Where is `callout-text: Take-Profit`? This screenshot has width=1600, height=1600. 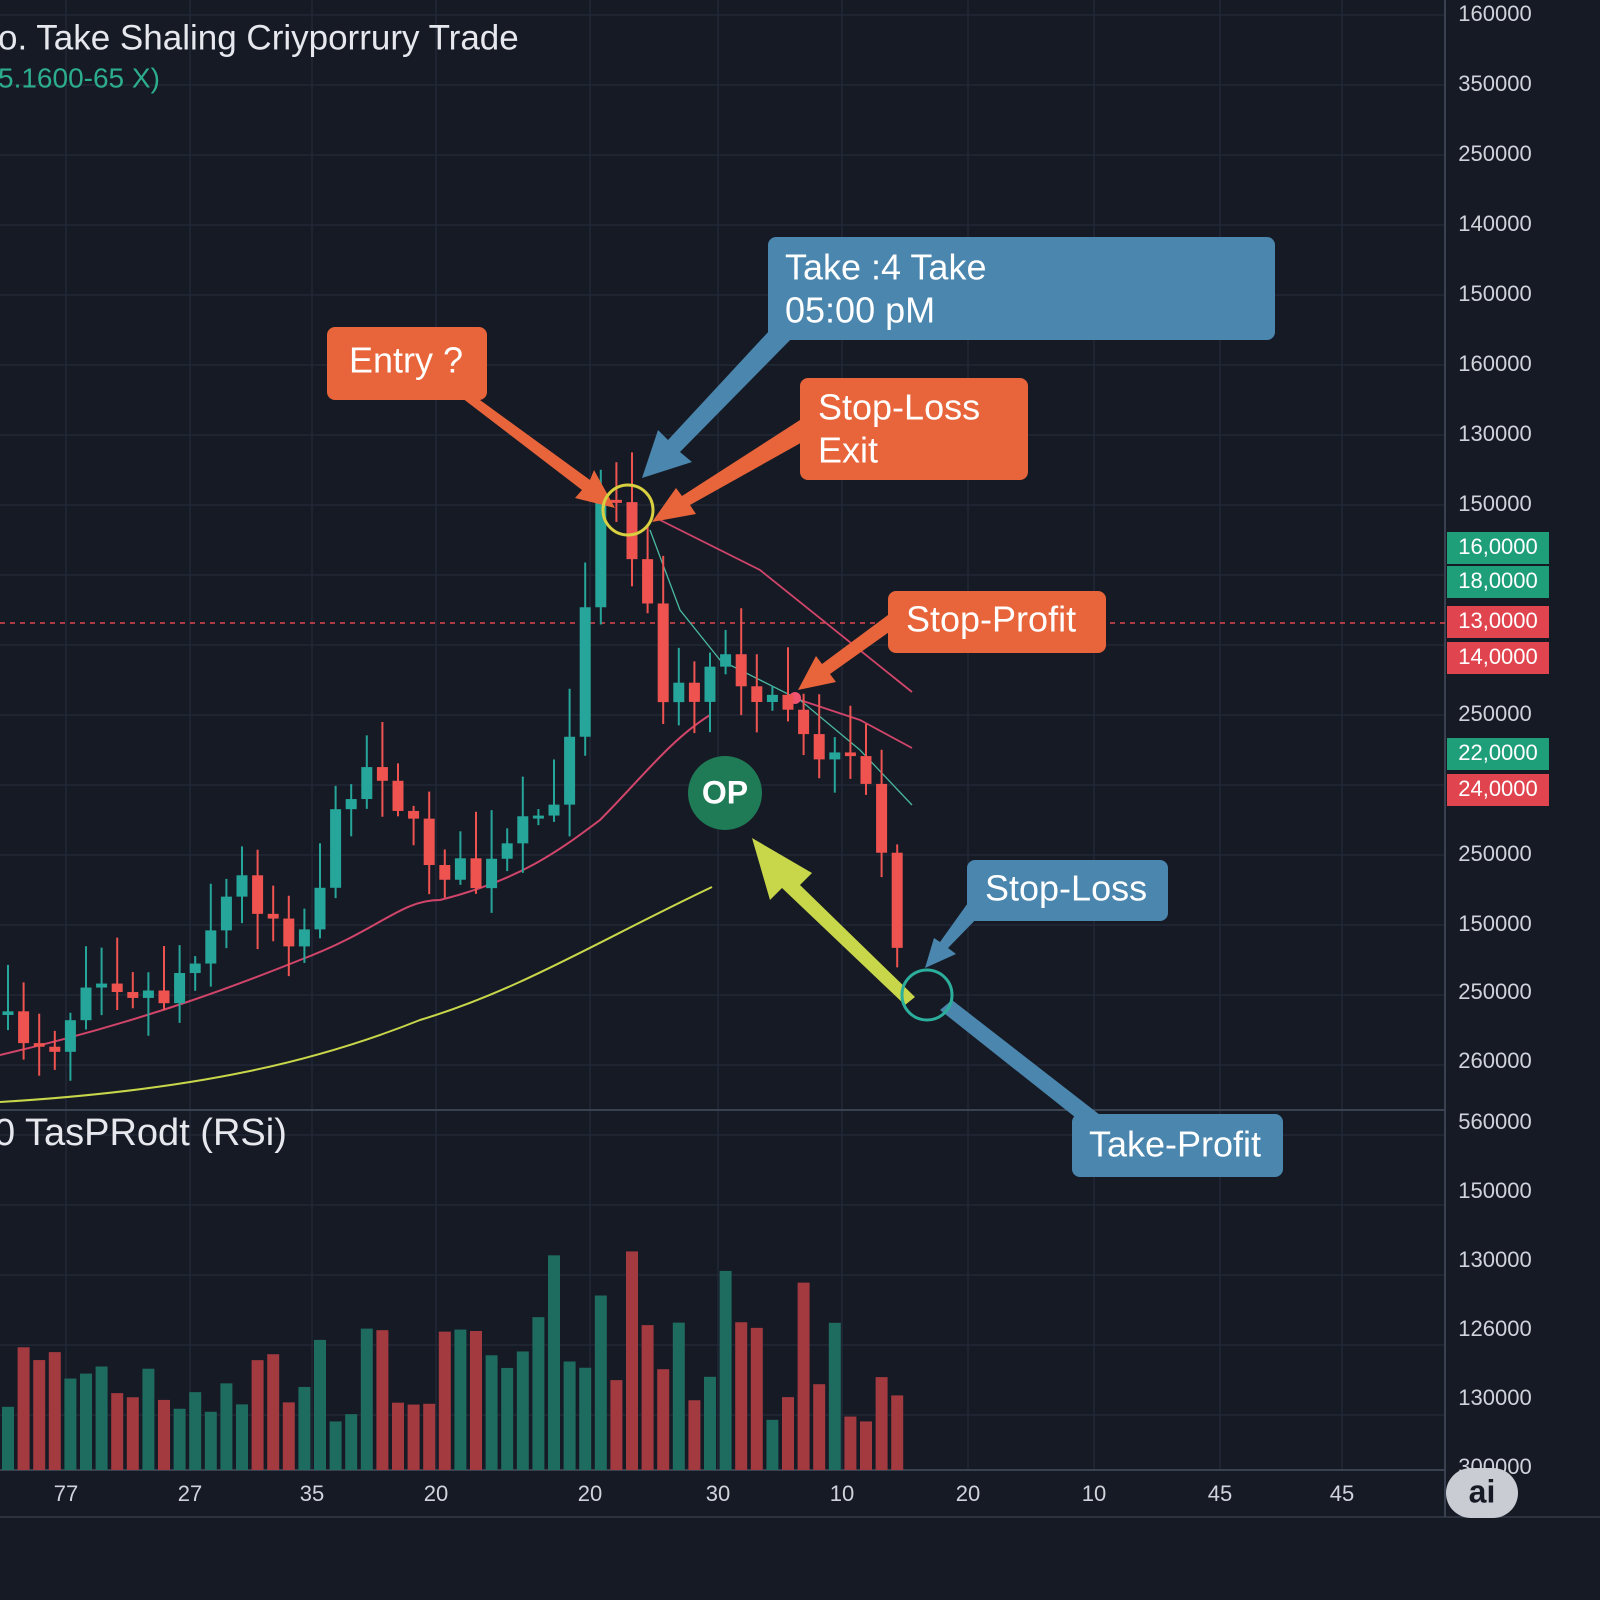 callout-text: Take-Profit is located at coordinates (1175, 1144).